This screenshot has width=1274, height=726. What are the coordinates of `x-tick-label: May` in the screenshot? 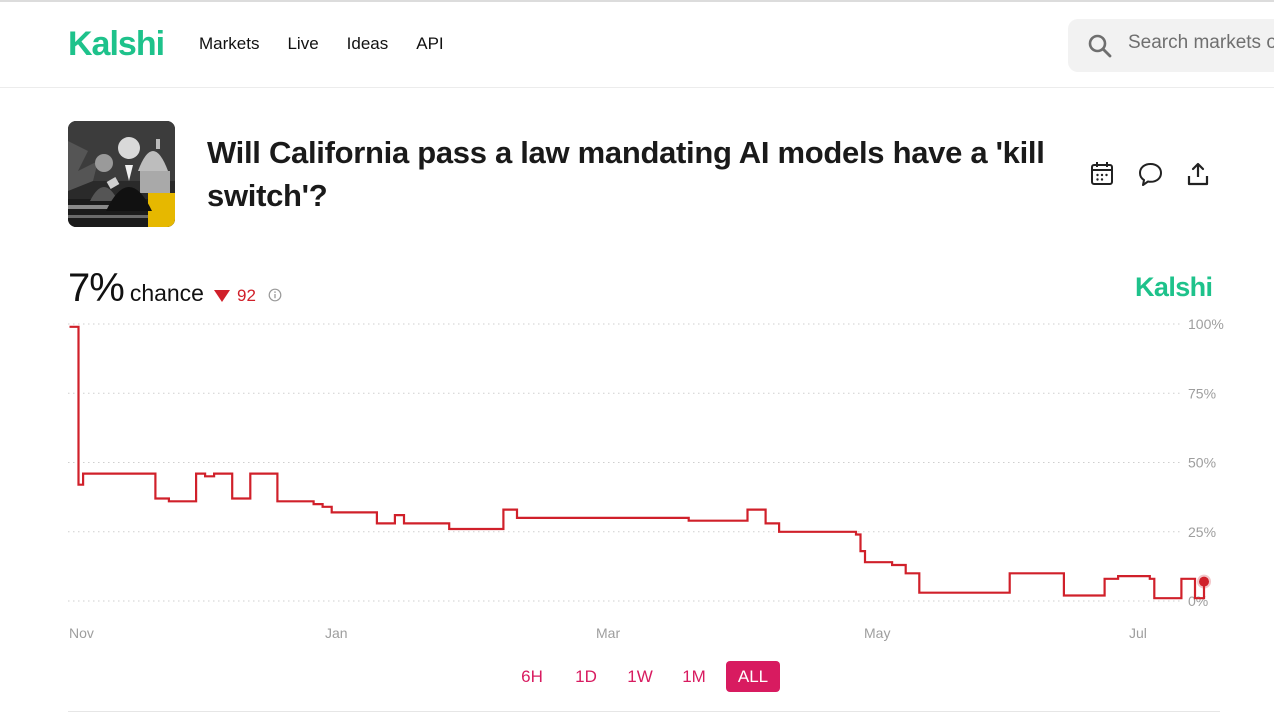 It's located at (877, 633).